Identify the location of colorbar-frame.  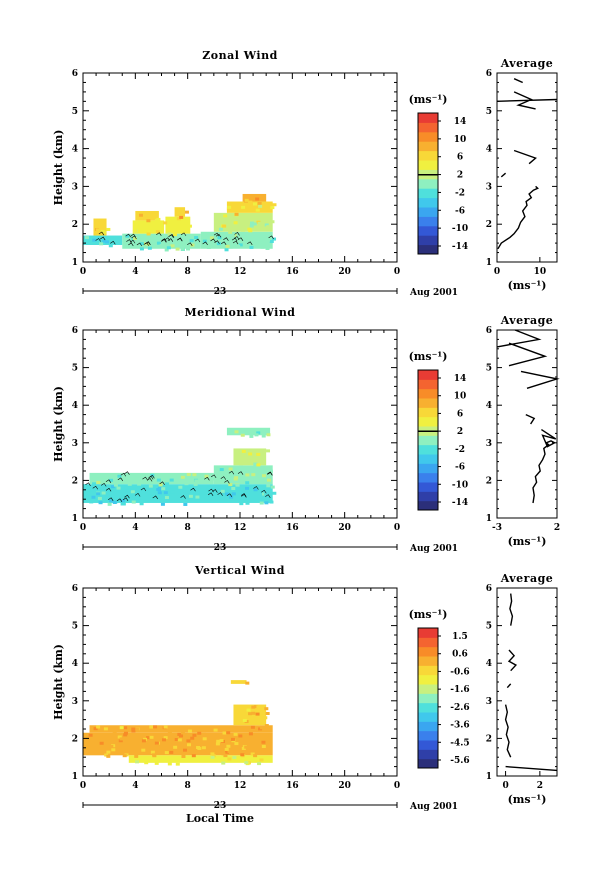
(428, 440).